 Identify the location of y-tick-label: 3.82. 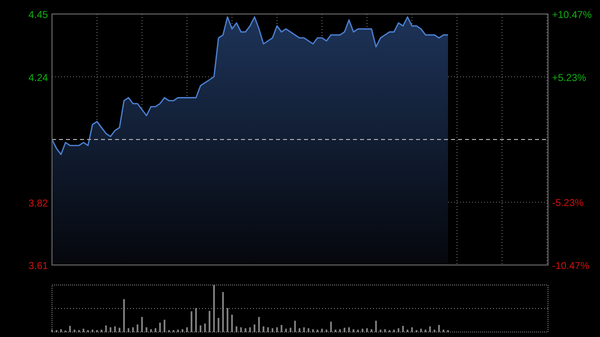
(38, 204).